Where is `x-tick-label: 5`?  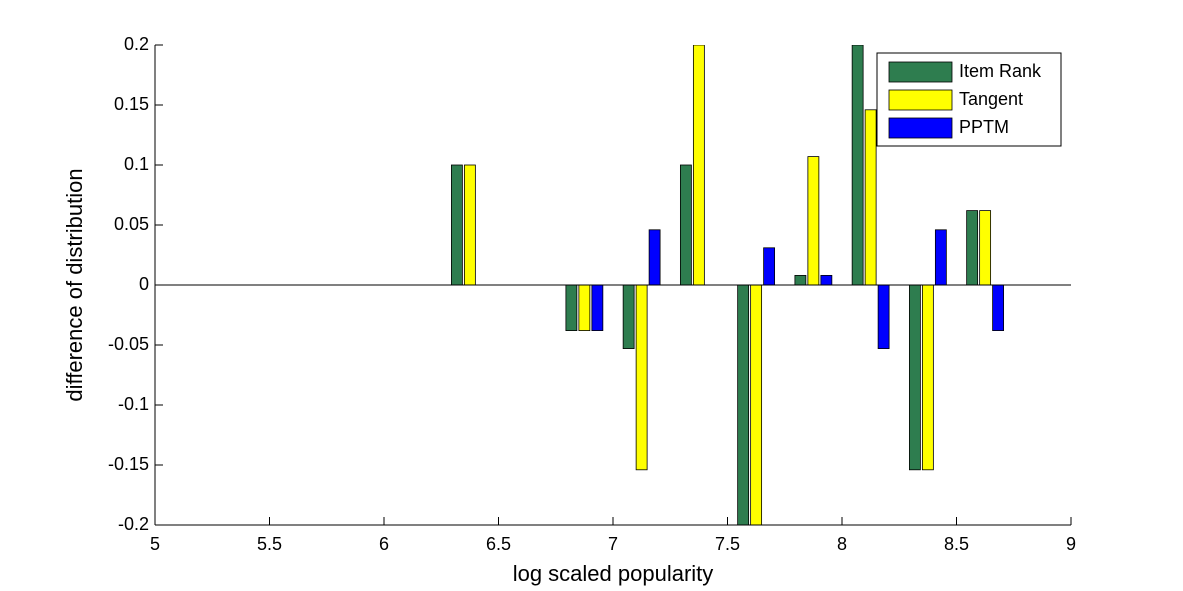 x-tick-label: 5 is located at coordinates (155, 544).